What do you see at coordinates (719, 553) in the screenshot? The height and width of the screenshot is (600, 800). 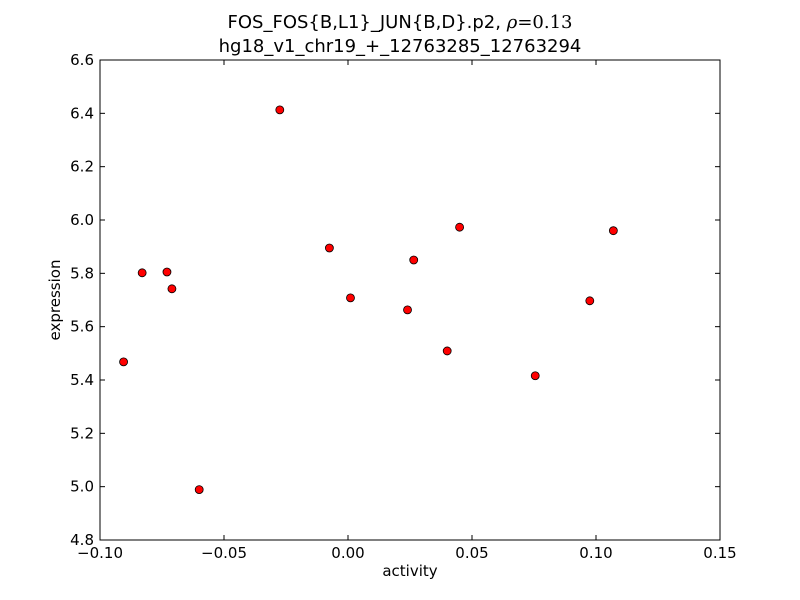 I see `x-tick-label: 0.15` at bounding box center [719, 553].